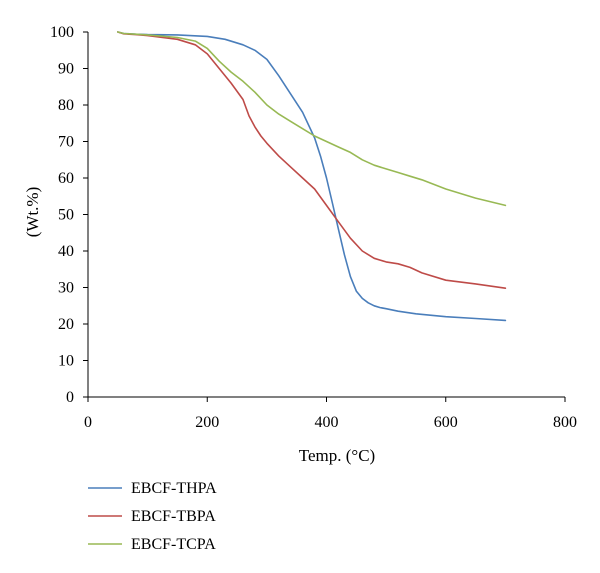  I want to click on y-tick-label: 70, so click(66, 142).